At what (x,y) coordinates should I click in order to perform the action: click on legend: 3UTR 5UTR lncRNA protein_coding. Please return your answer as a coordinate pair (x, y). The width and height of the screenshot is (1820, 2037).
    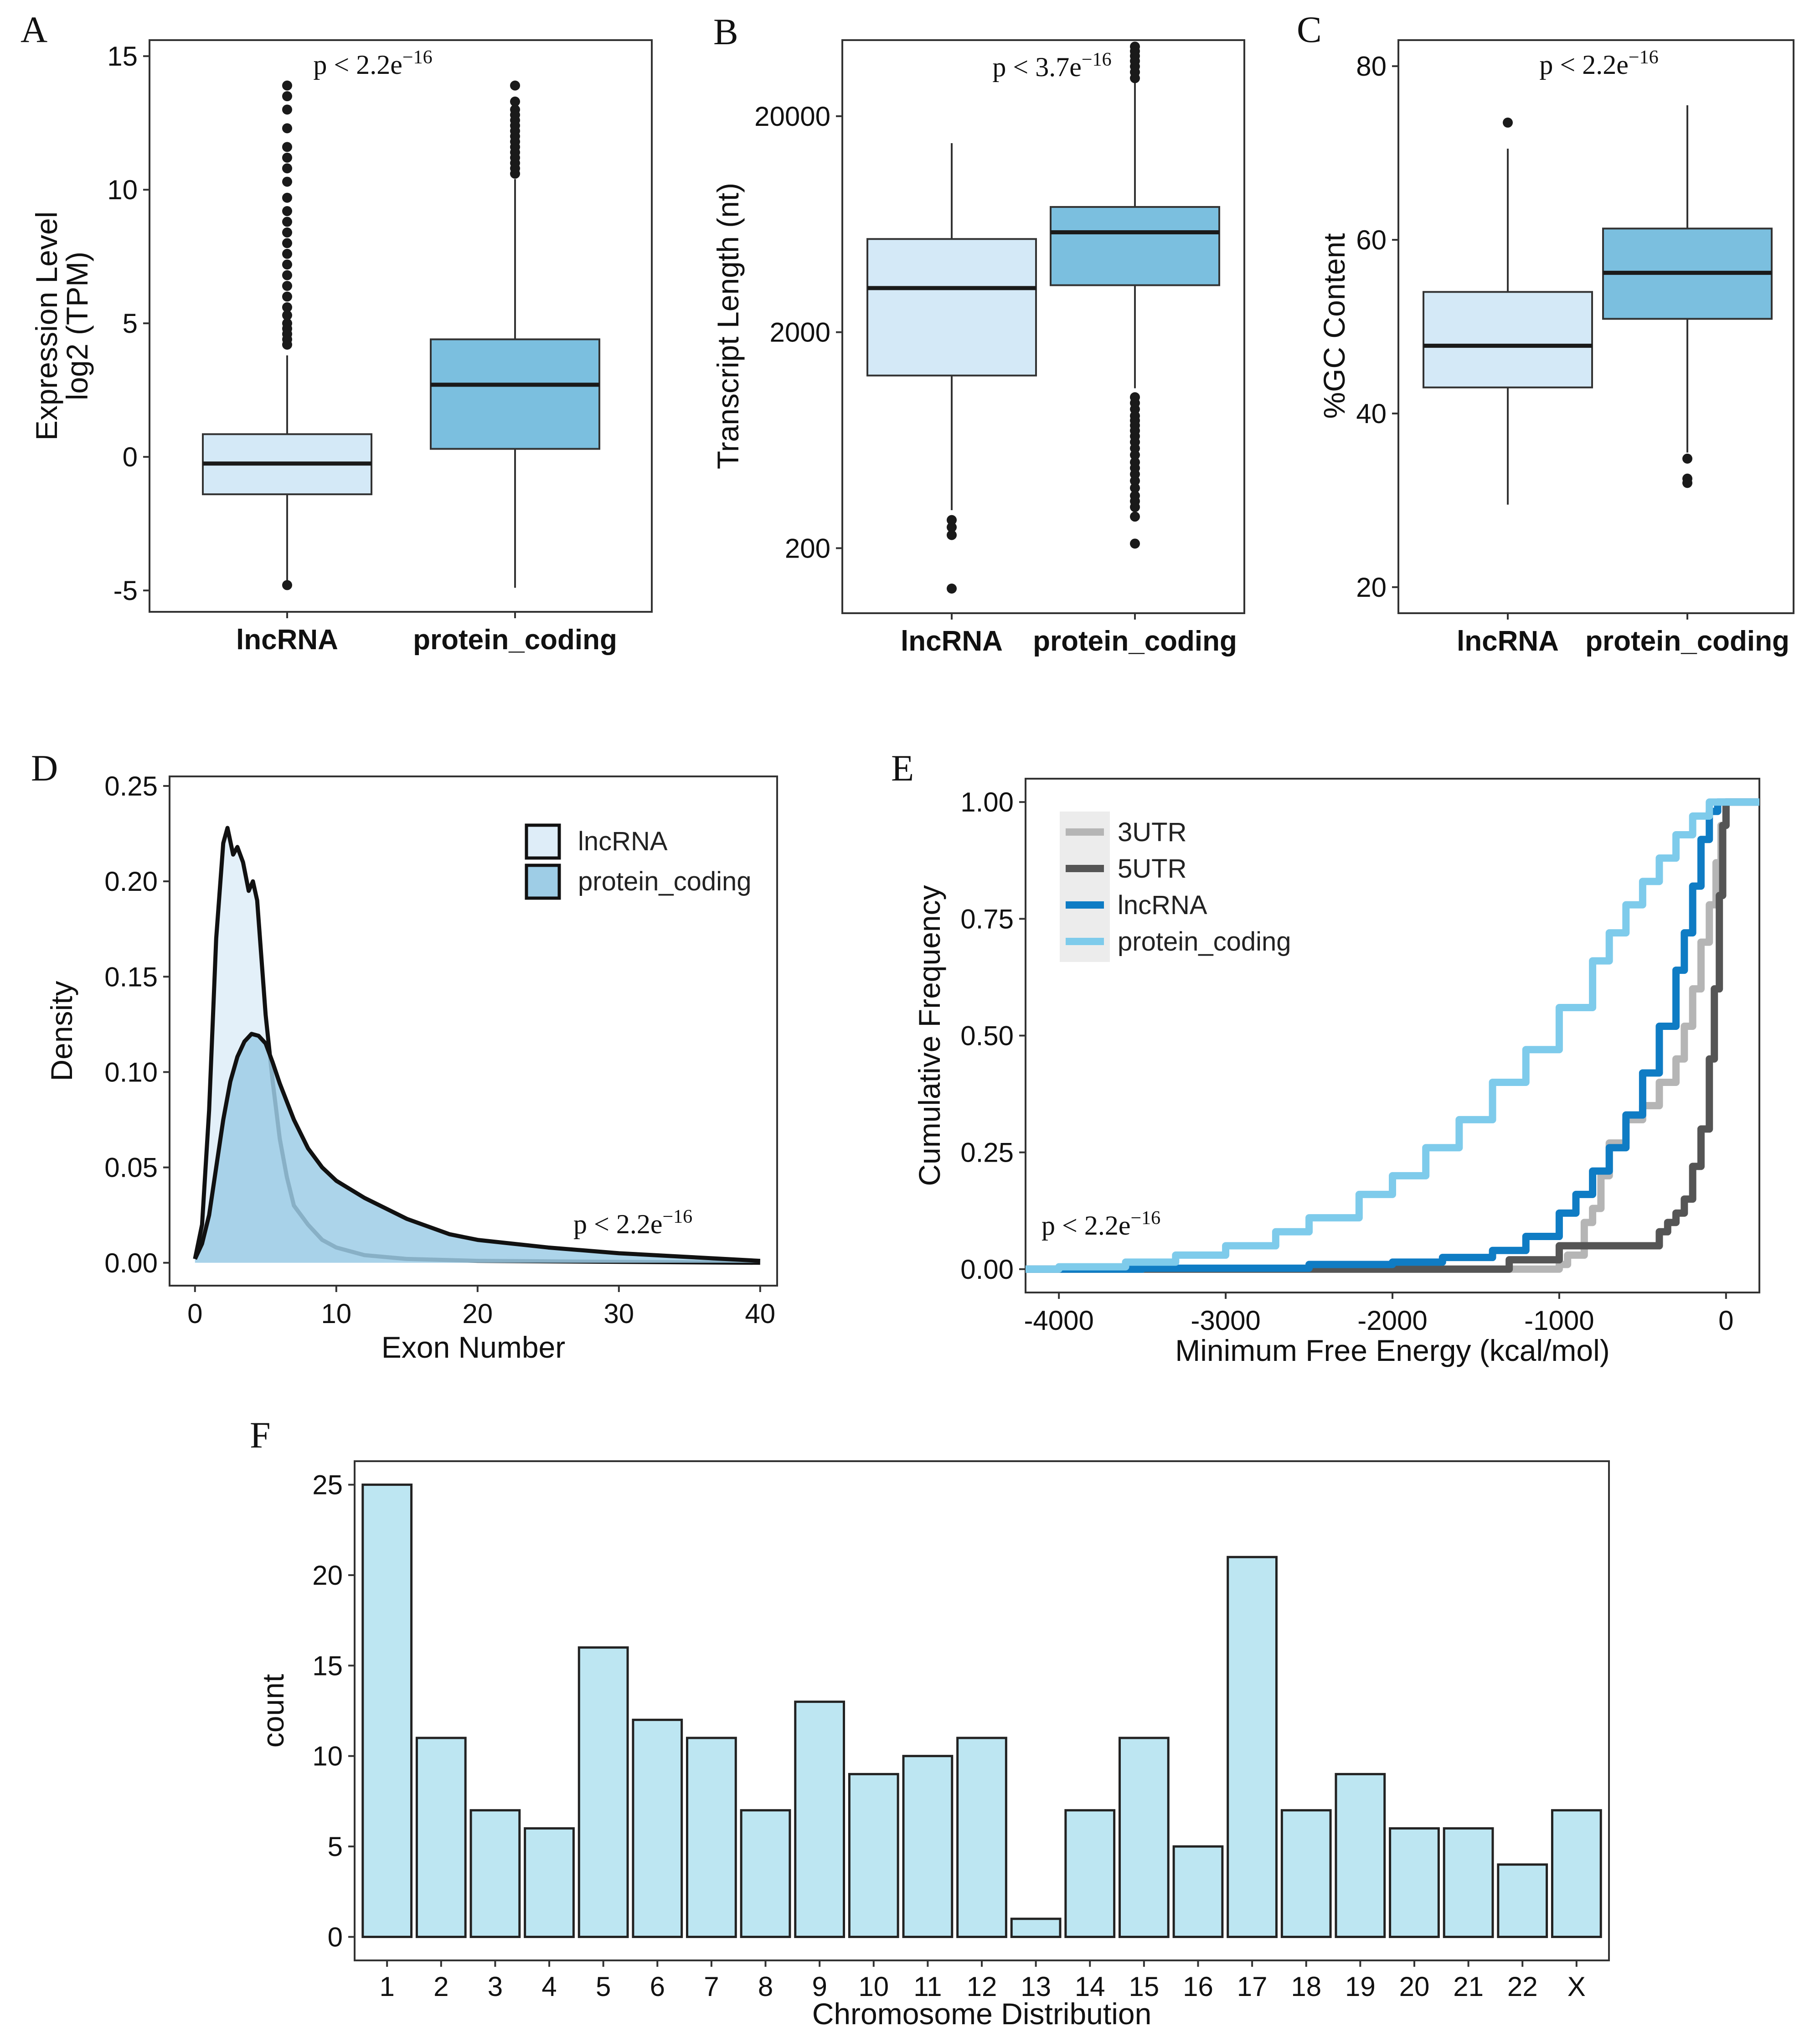
    Looking at the image, I should click on (1175, 887).